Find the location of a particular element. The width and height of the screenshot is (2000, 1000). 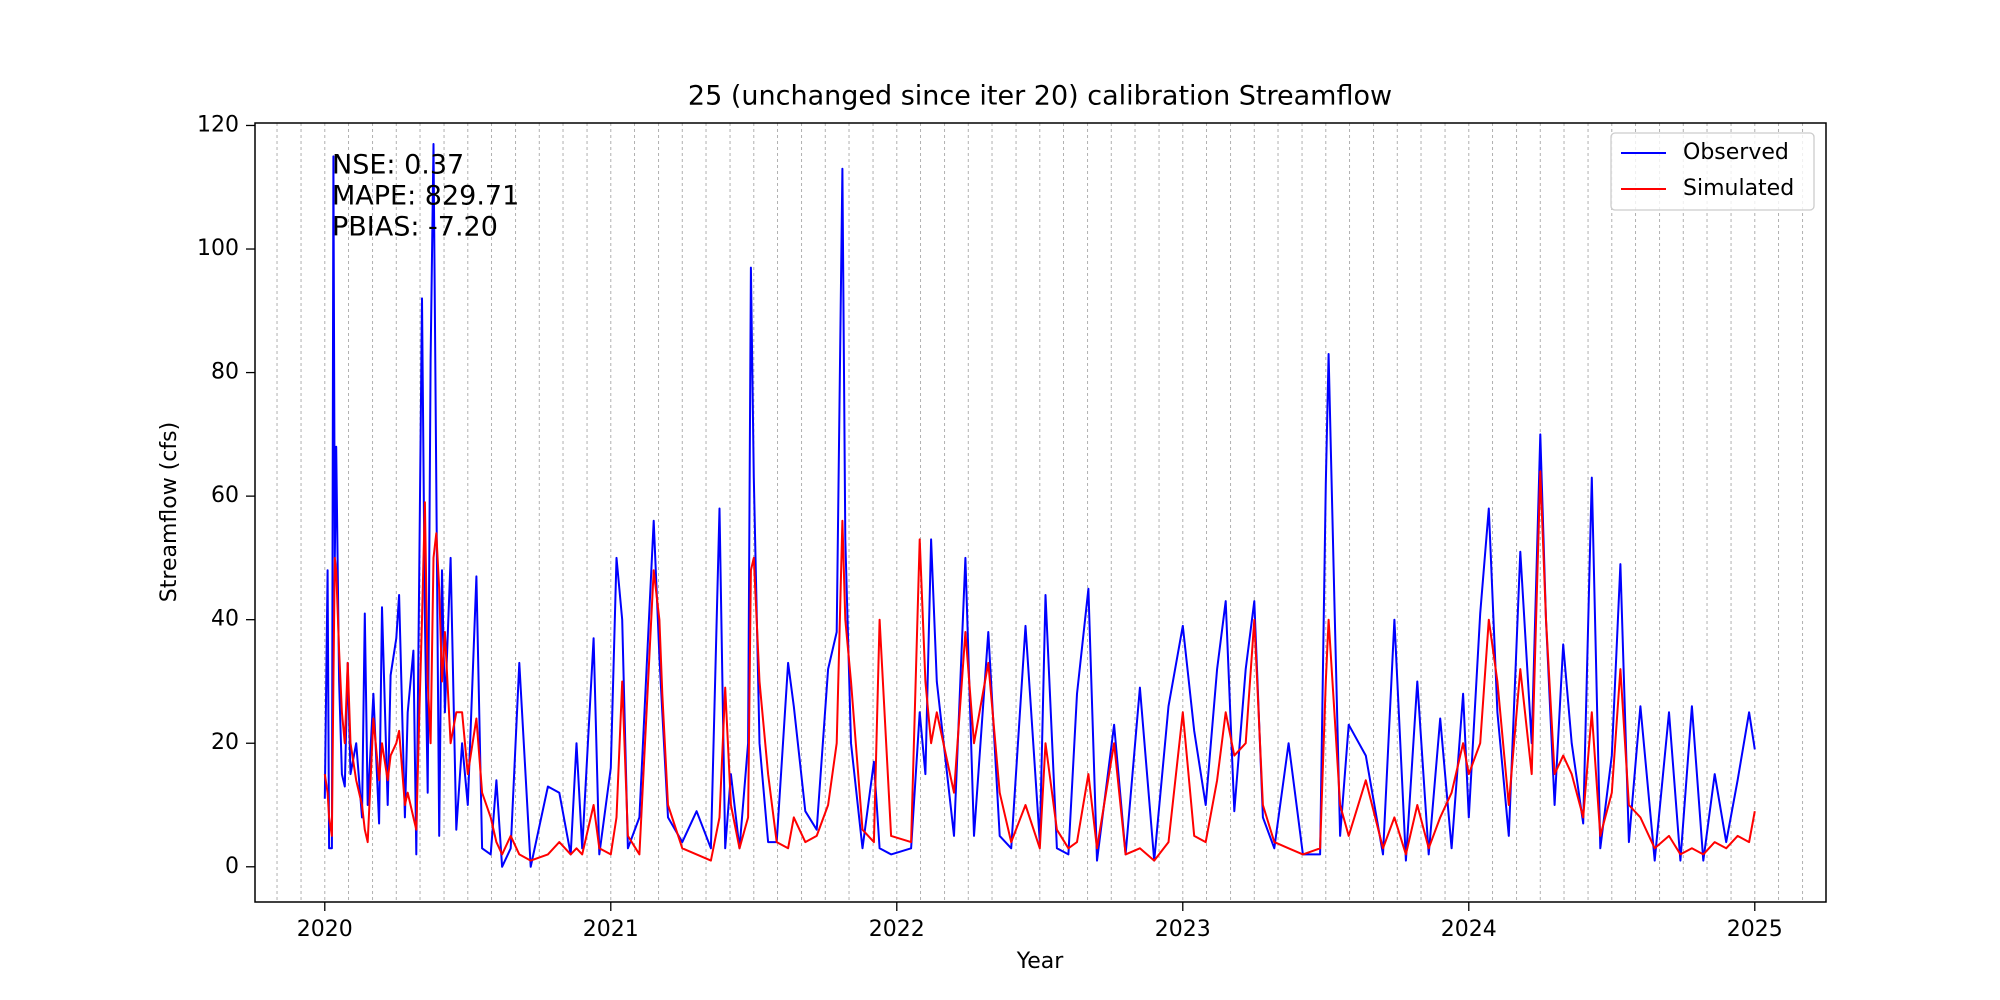

metric-annotation: NSE: 0.37 is located at coordinates (398, 165).